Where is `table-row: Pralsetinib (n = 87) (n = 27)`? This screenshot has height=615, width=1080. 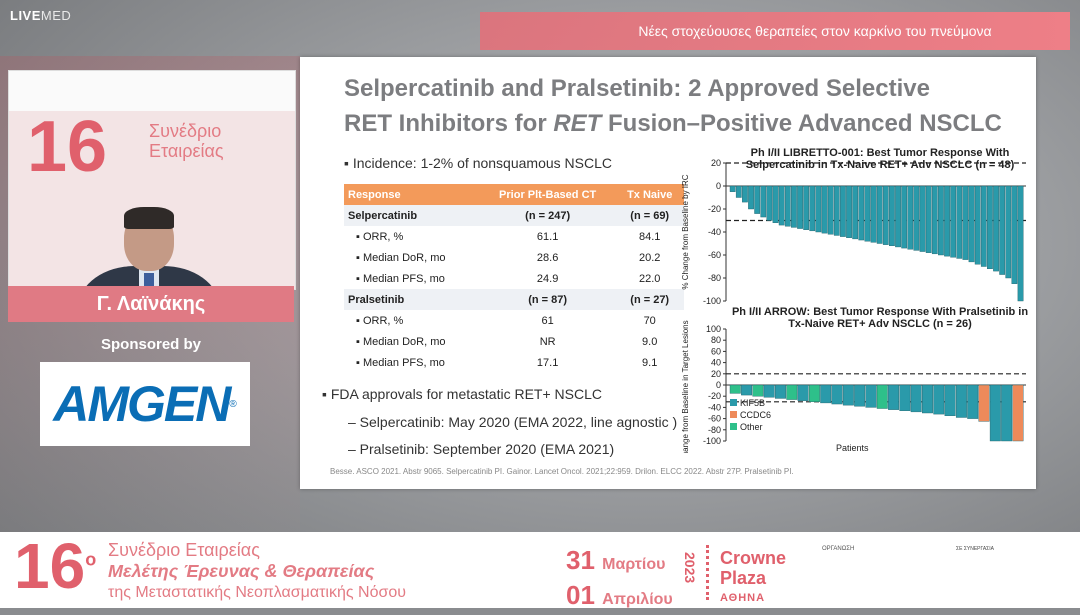 table-row: Pralsetinib (n = 87) (n = 27) is located at coordinates (514, 299).